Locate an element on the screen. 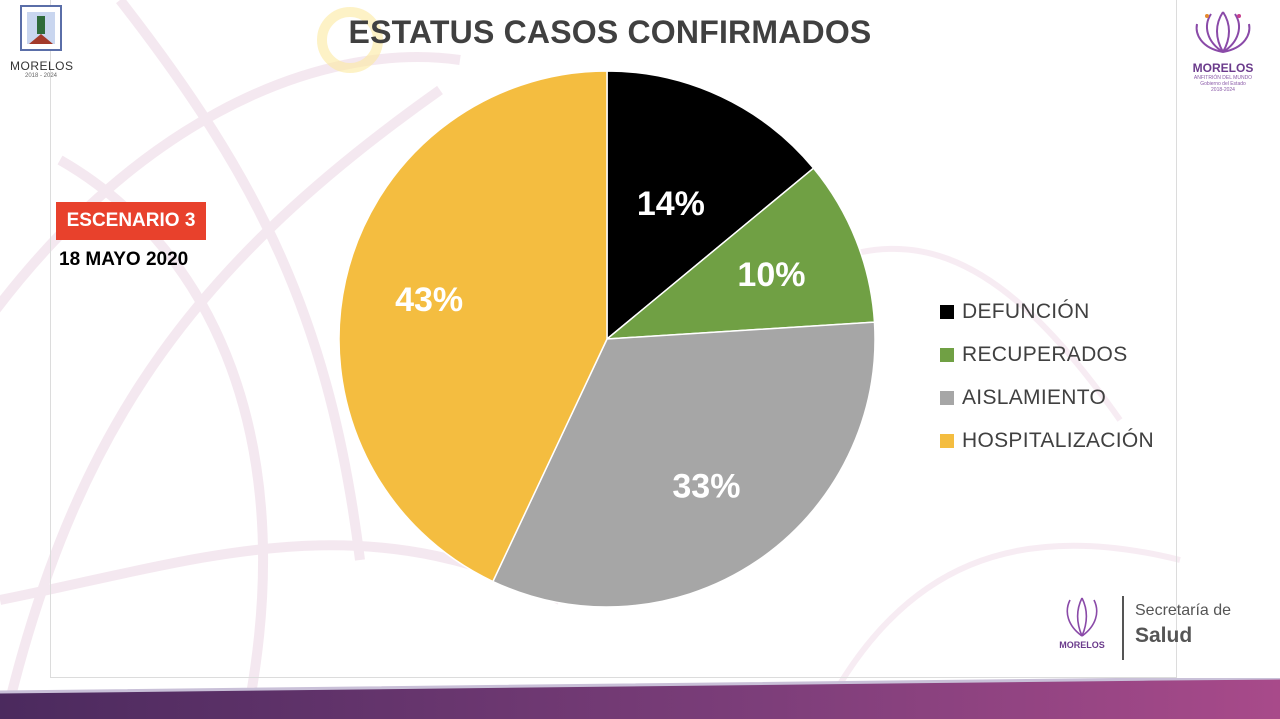  report-date: 18 MAYO 2020 is located at coordinates (124, 259).